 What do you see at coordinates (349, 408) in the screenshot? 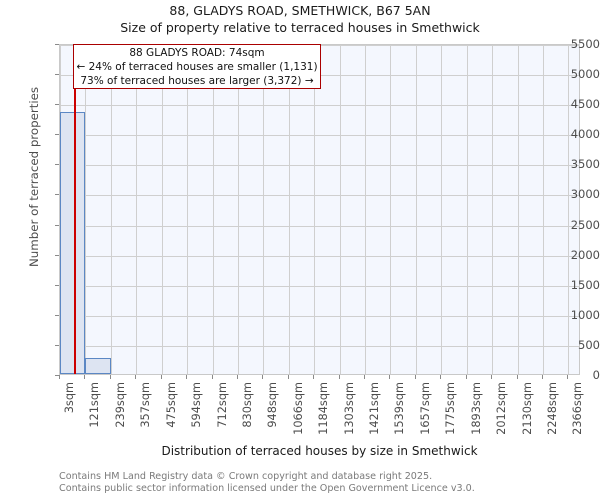
I see `x-axis-tick-label: 1303sqm` at bounding box center [349, 408].